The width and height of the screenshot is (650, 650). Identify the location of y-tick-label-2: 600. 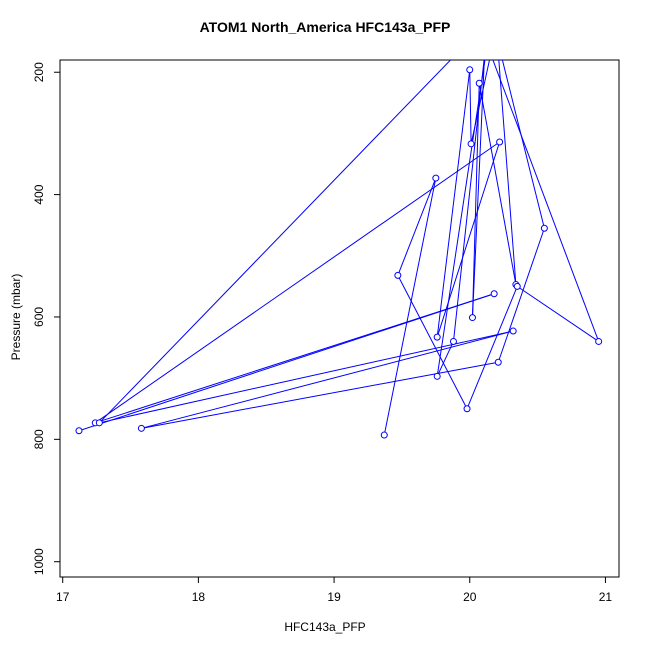
(39, 317).